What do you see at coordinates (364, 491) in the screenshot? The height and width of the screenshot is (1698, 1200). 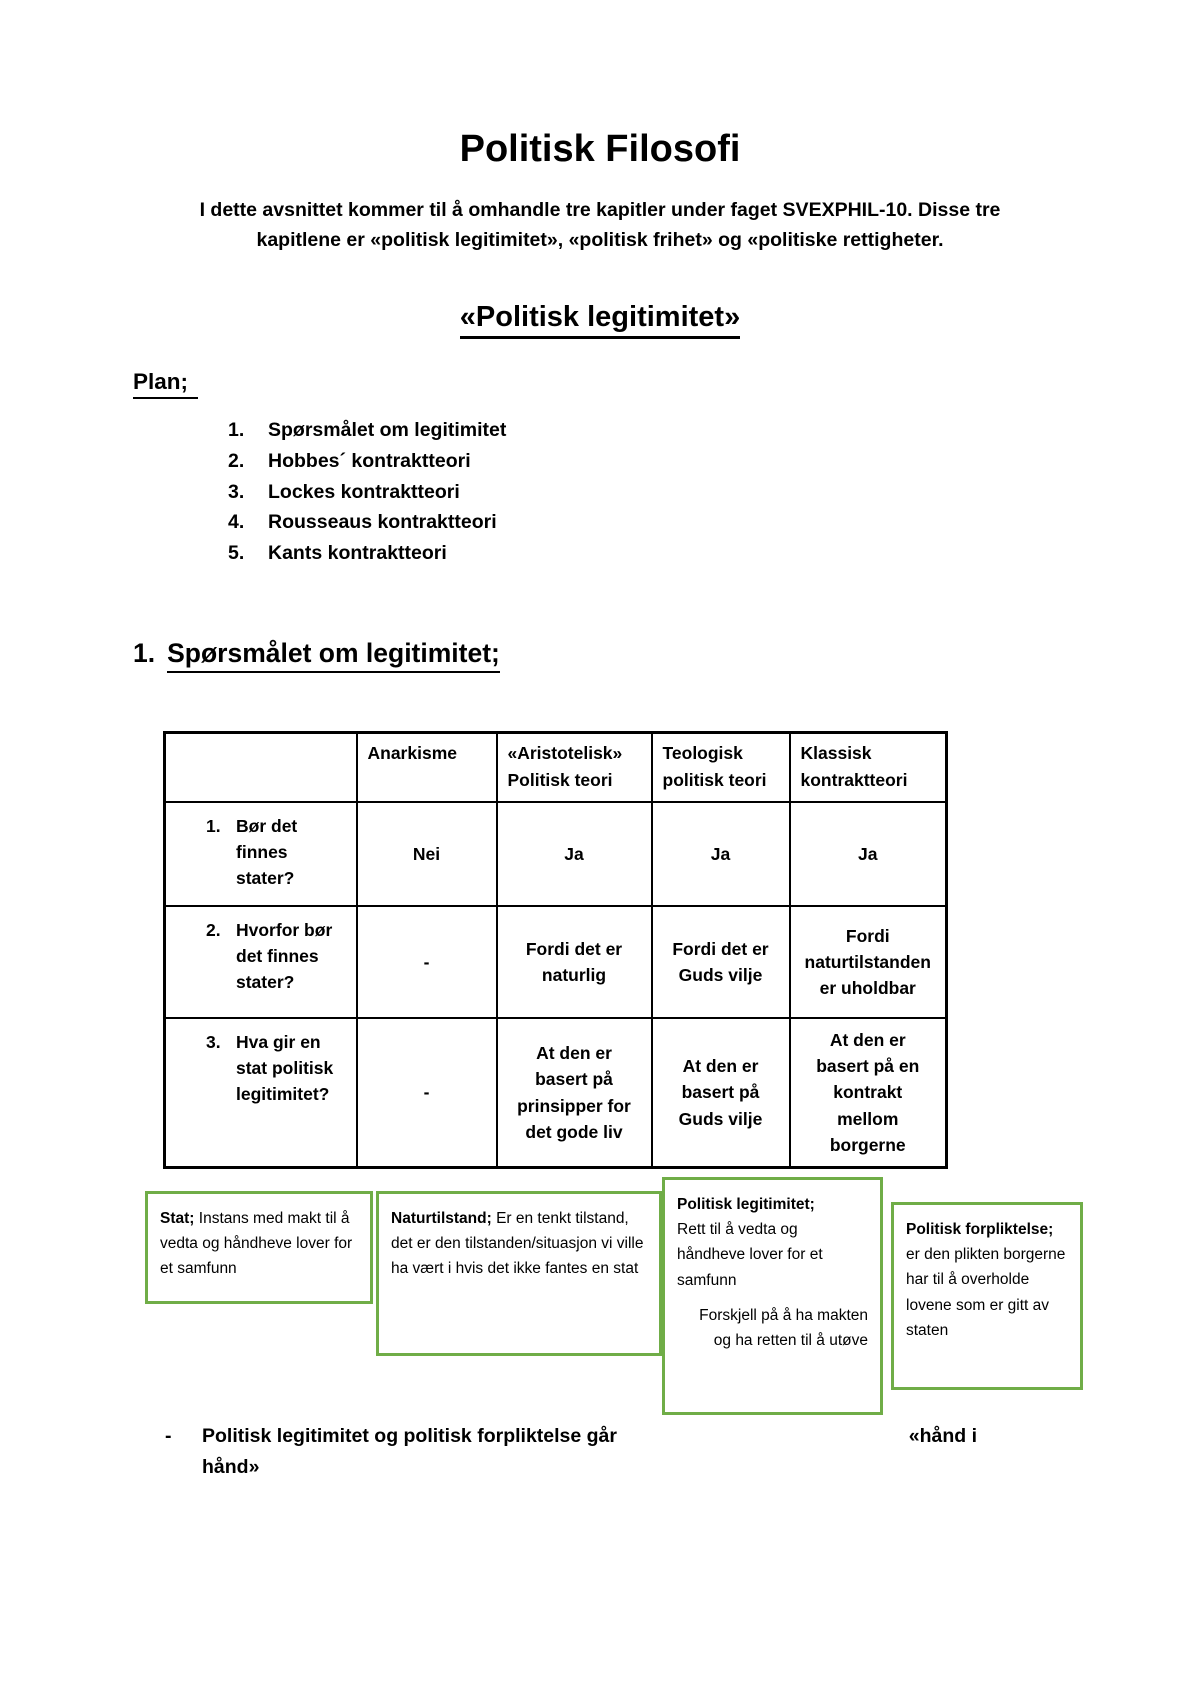 I see `plan-item-label: Lockes kontraktteori` at bounding box center [364, 491].